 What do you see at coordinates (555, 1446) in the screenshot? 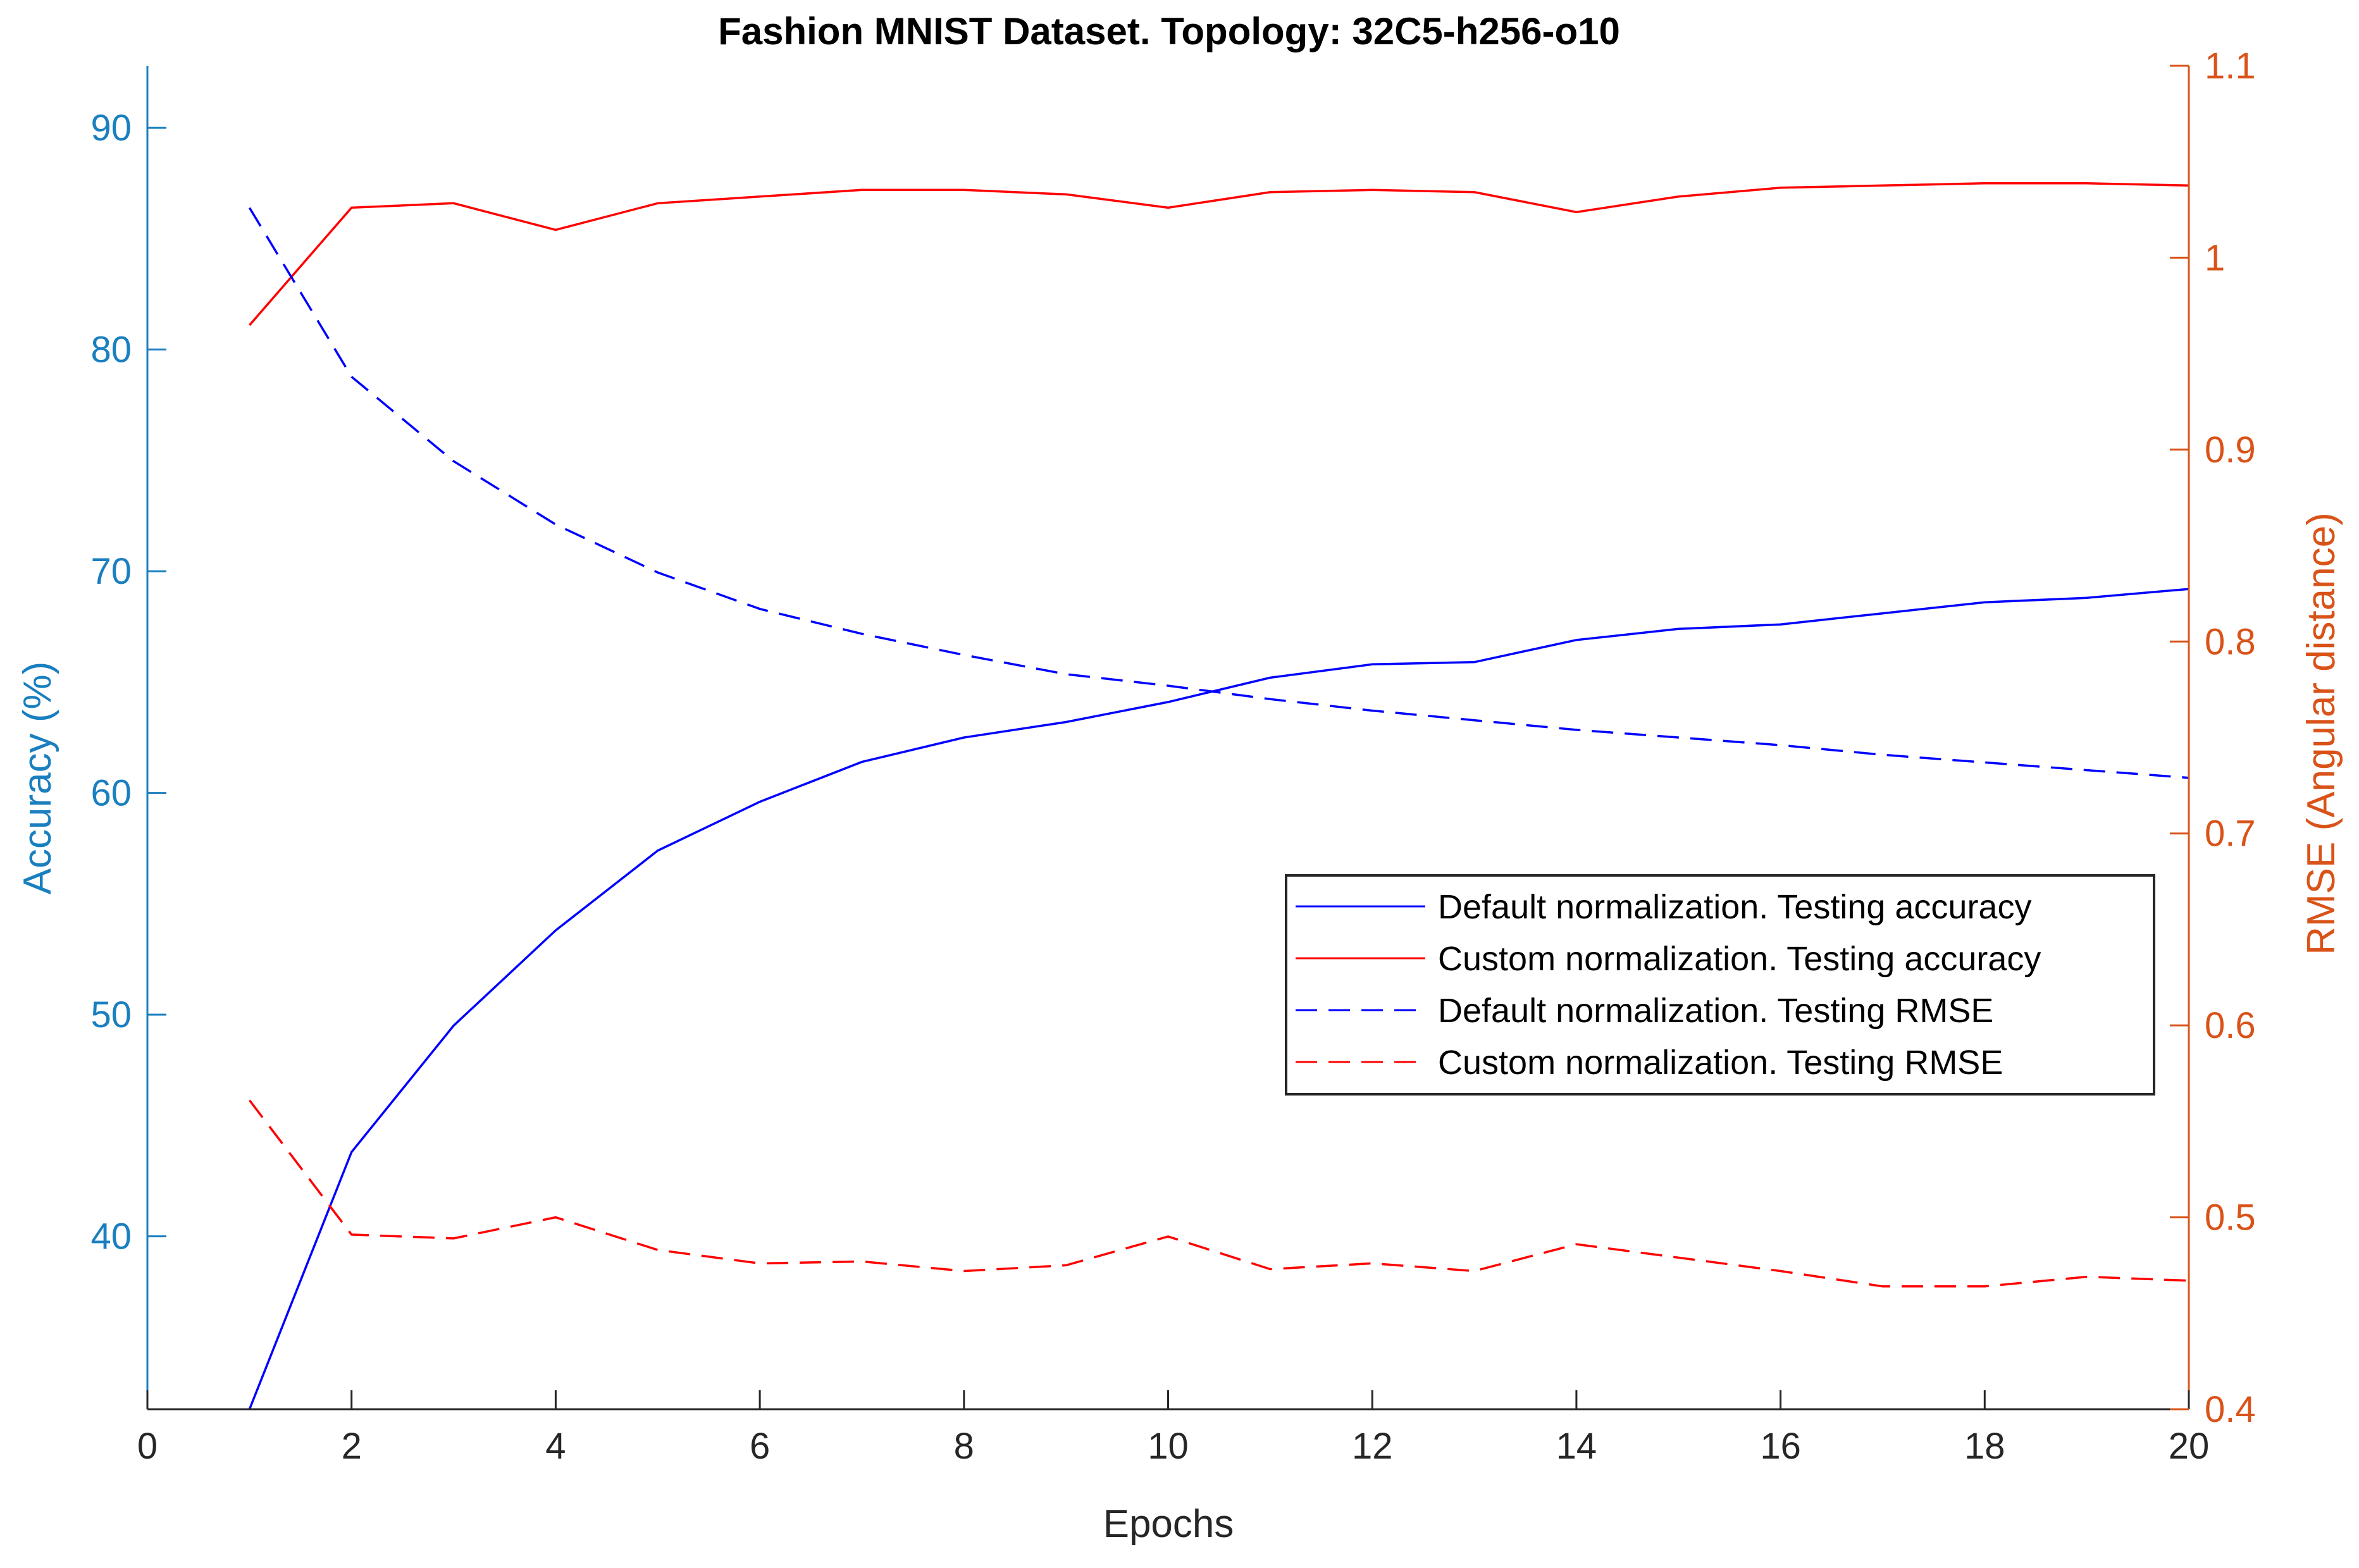
I see `x-tick-label: 4` at bounding box center [555, 1446].